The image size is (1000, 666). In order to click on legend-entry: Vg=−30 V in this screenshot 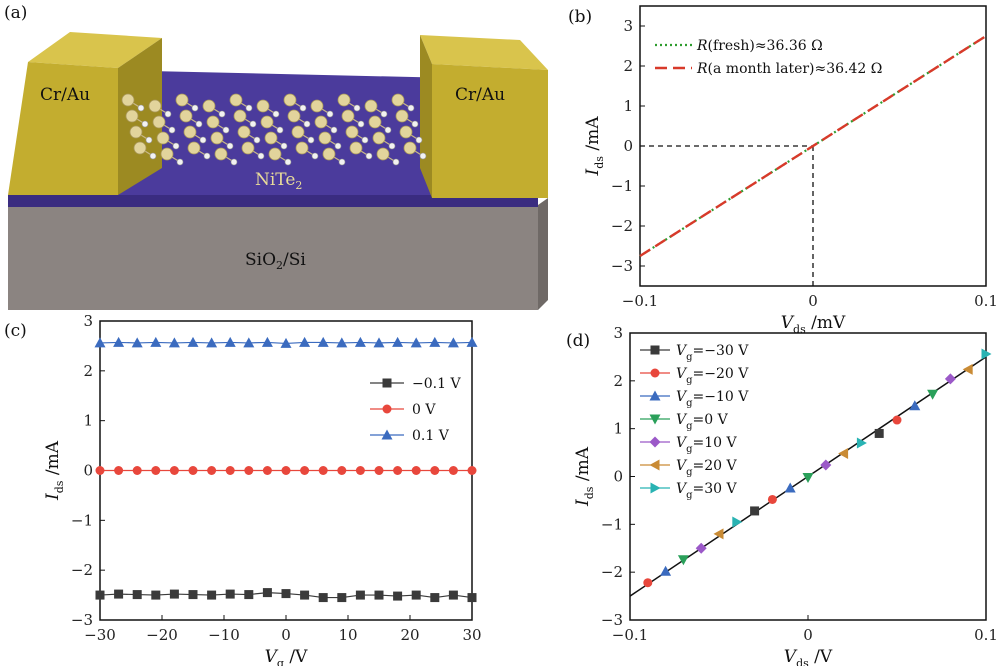, I will do `click(712, 353)`.